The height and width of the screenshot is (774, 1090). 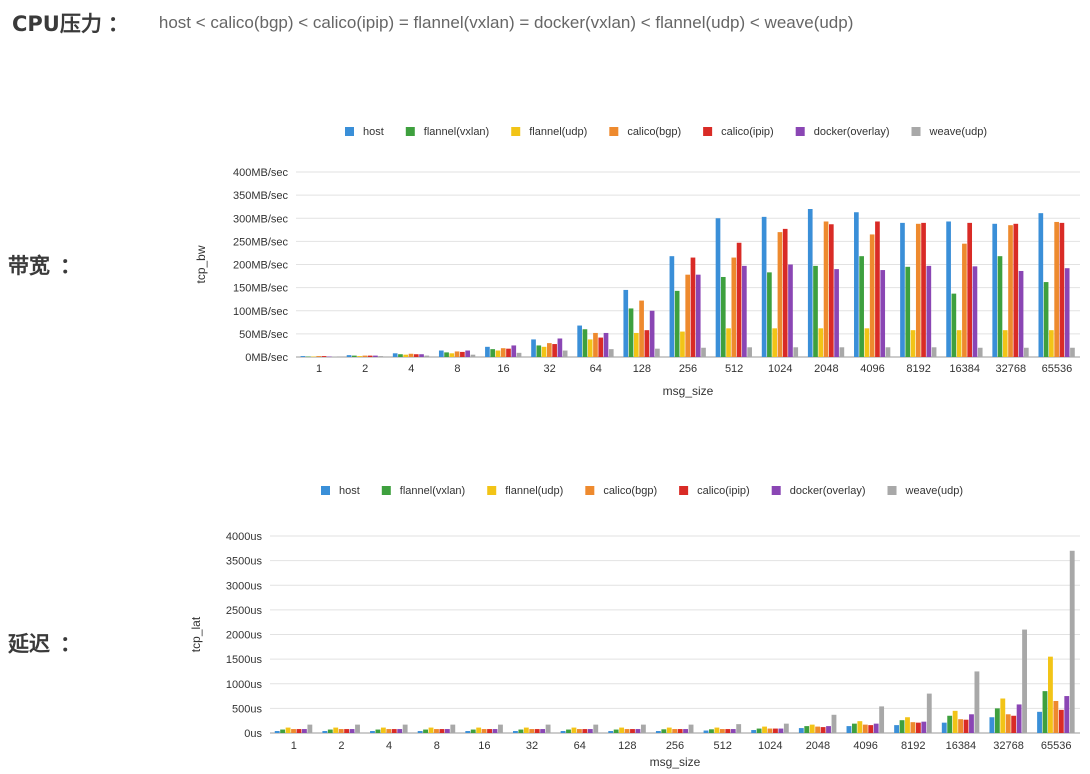 What do you see at coordinates (734, 369) in the screenshot?
I see `bandwidth-x-tick-label: 512` at bounding box center [734, 369].